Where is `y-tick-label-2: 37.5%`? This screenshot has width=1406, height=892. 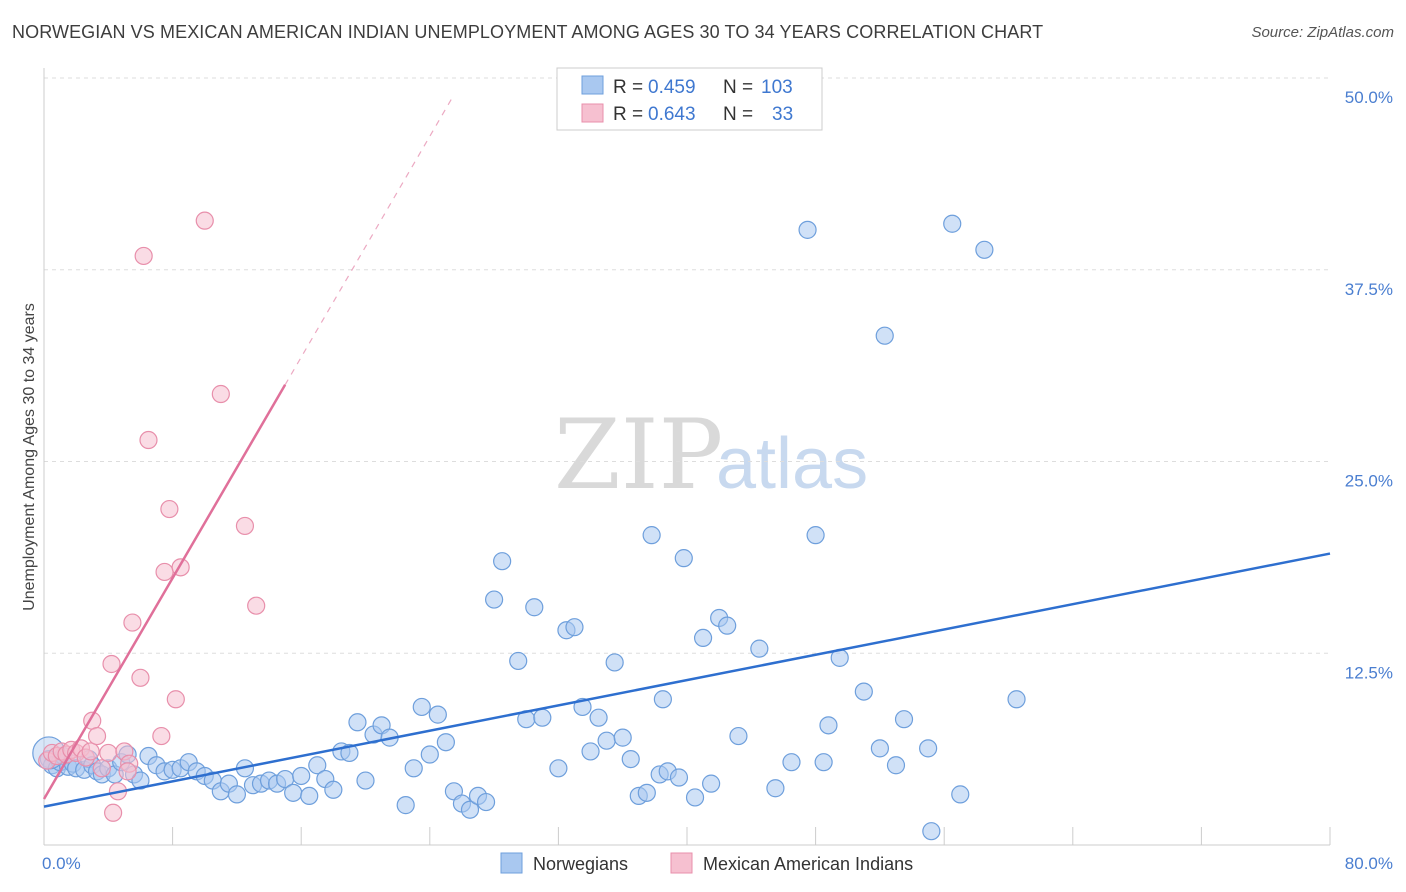 y-tick-label-2: 37.5% is located at coordinates (1369, 289).